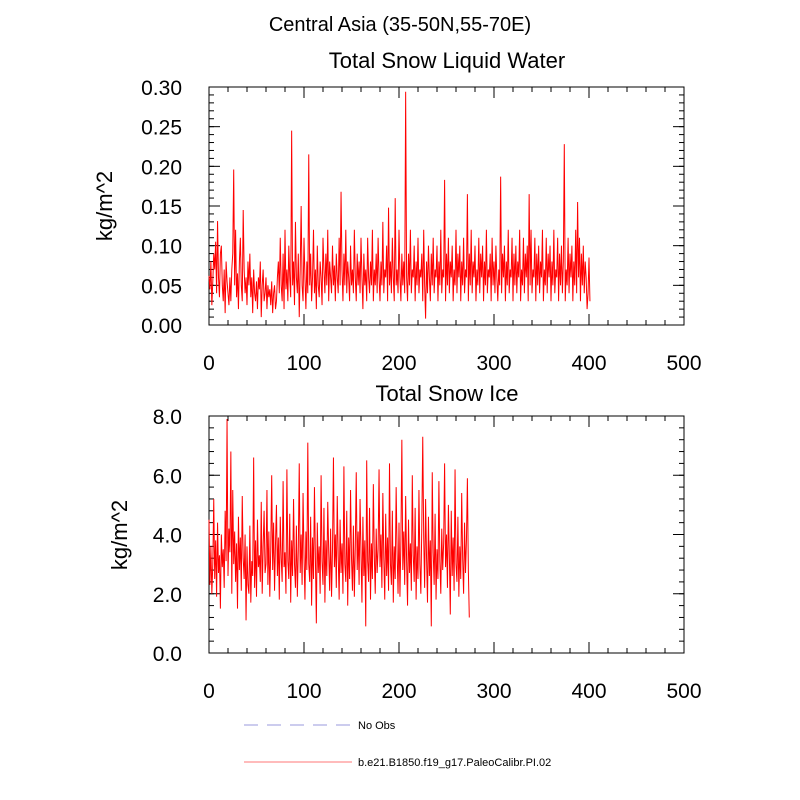  I want to click on y-tick-label-liquid-water: 0.15, so click(161, 207).